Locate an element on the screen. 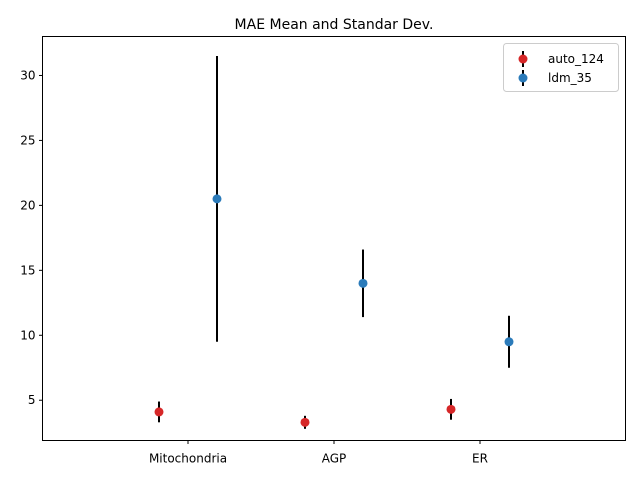 Image resolution: width=640 pixels, height=480 pixels. y-tick-label: 20 is located at coordinates (27, 205).